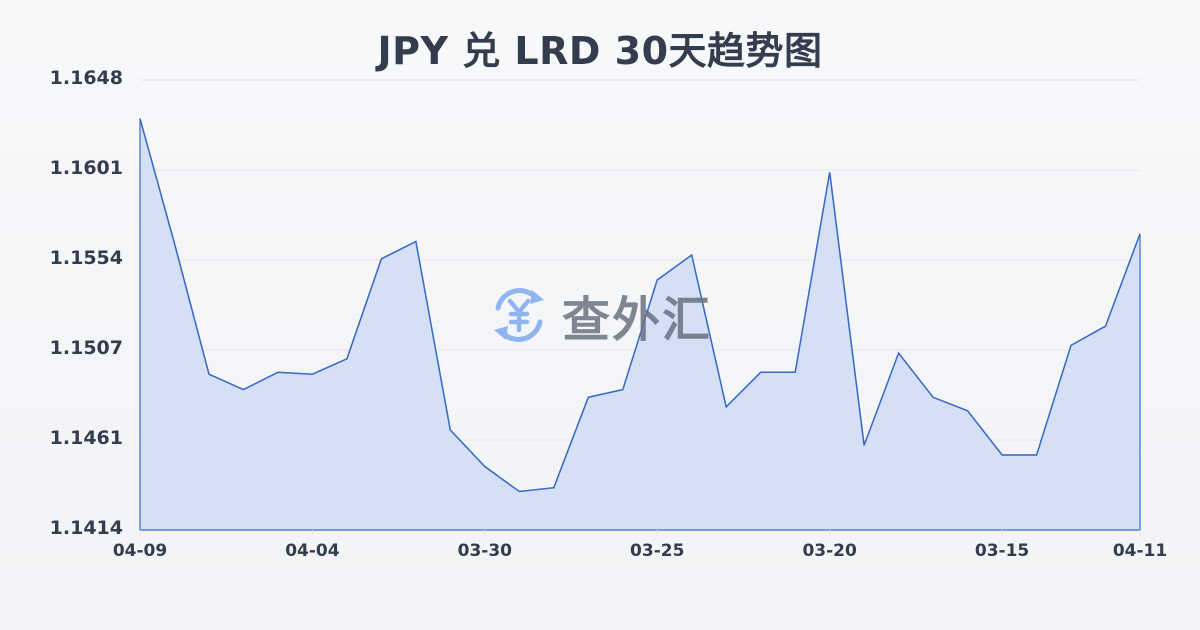  Describe the element at coordinates (829, 551) in the screenshot. I see `x-tick-label: 03-20` at that location.